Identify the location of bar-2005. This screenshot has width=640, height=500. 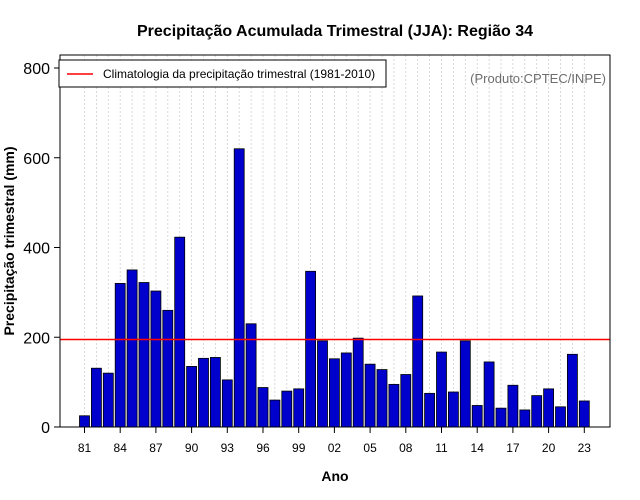
(370, 395).